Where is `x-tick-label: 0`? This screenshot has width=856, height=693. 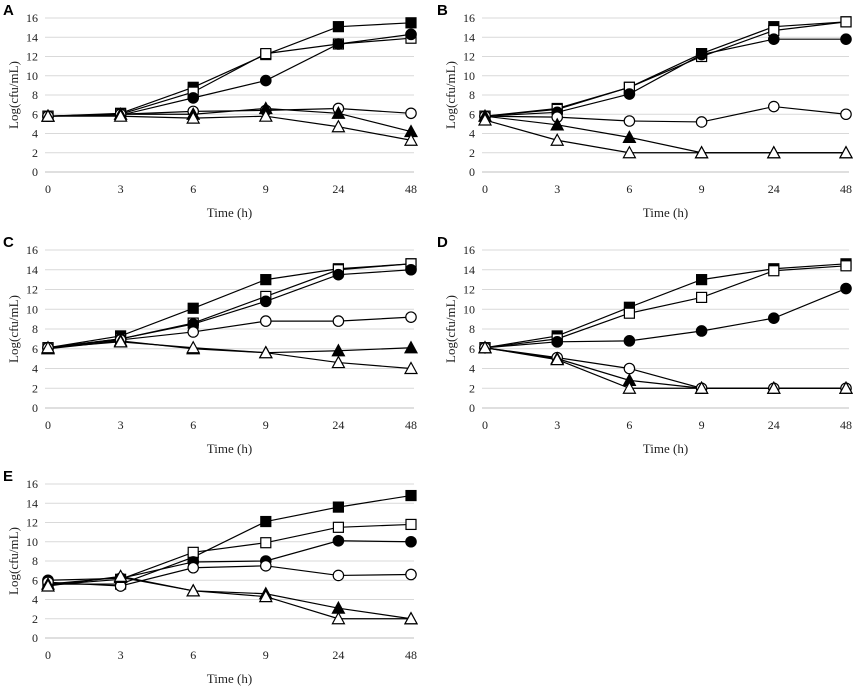
x-tick-label: 0 is located at coordinates (48, 655).